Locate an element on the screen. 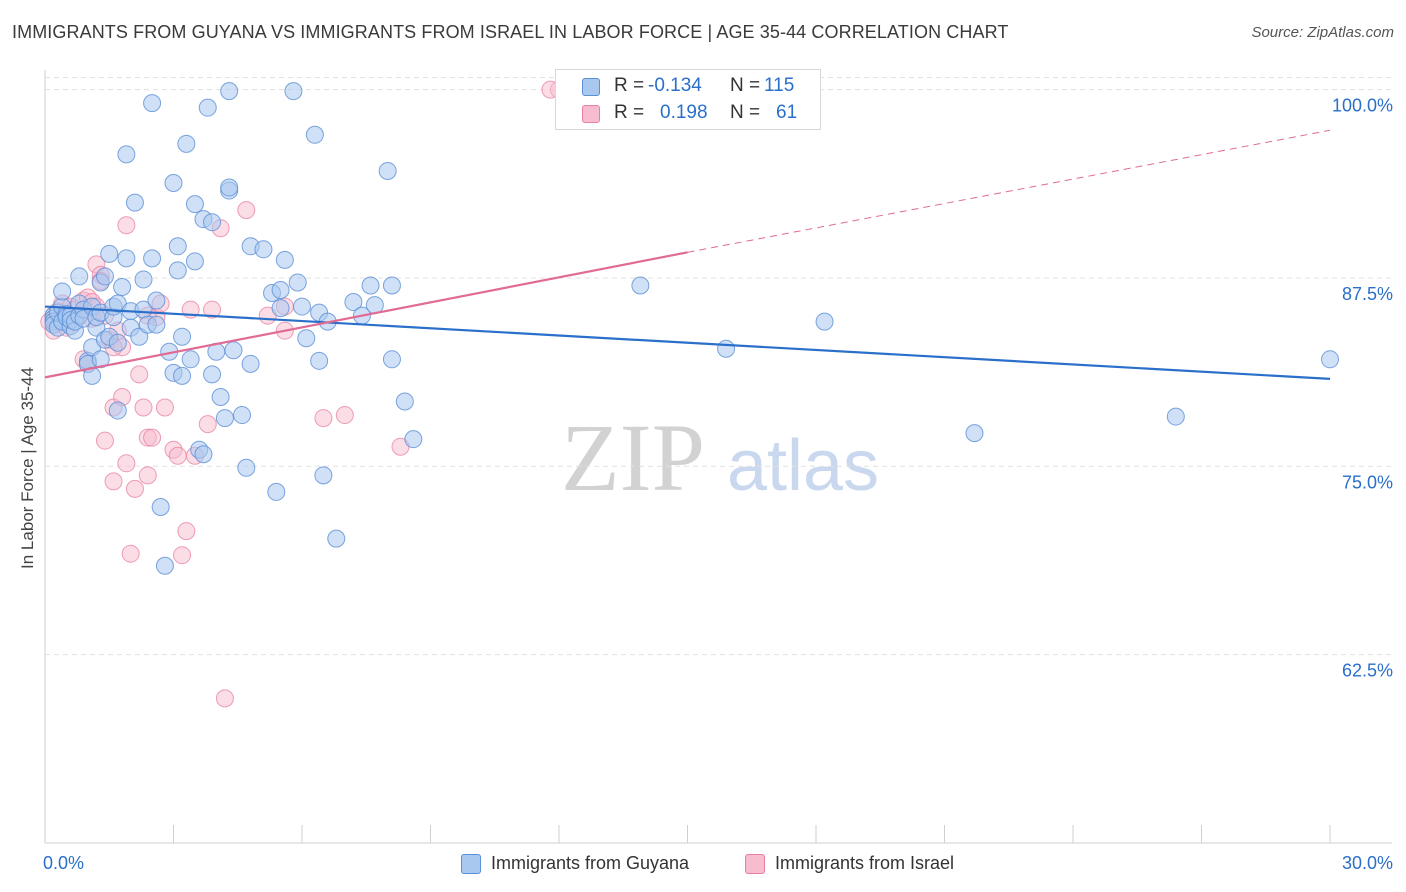 The height and width of the screenshot is (892, 1406). stats-legend: R = -0.134 N = 115 R = 0.198 N = 61 is located at coordinates (688, 99).